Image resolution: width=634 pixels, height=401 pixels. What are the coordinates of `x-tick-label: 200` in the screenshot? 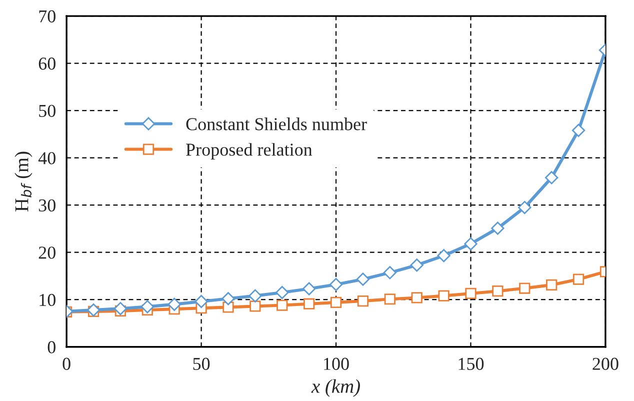 It's located at (605, 364).